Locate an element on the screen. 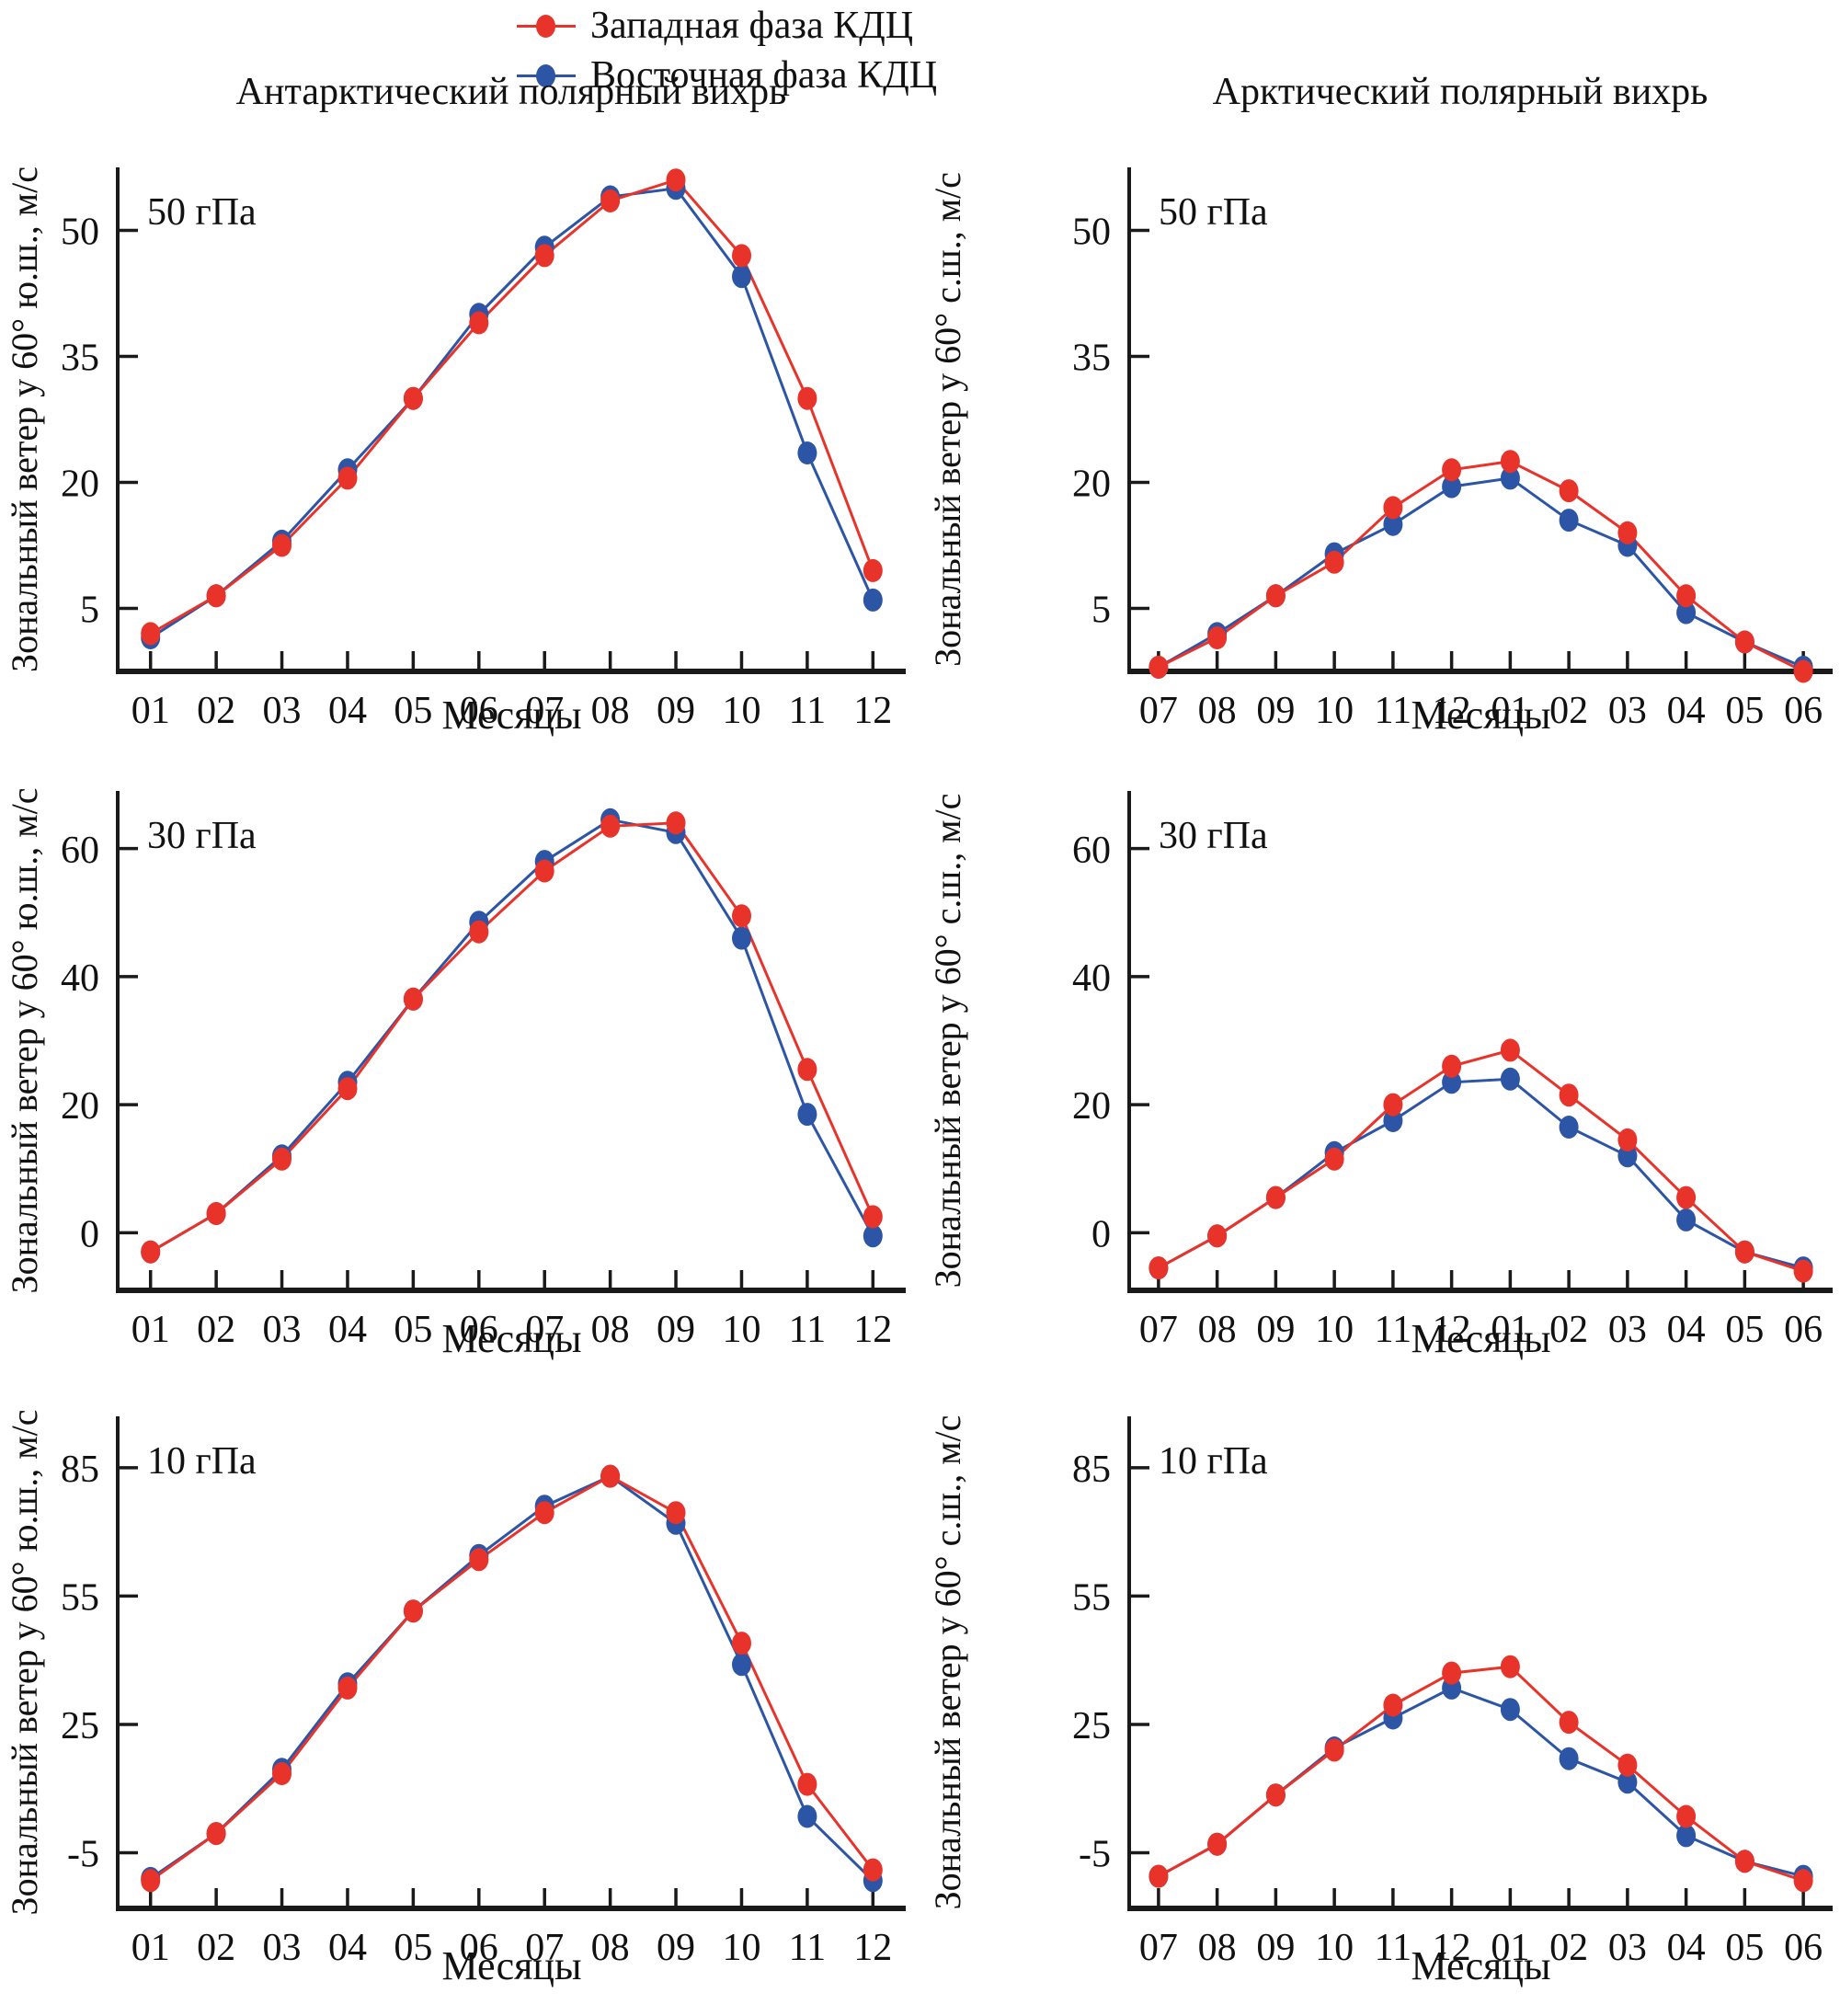  y-tick-label: -5 is located at coordinates (1095, 1855).